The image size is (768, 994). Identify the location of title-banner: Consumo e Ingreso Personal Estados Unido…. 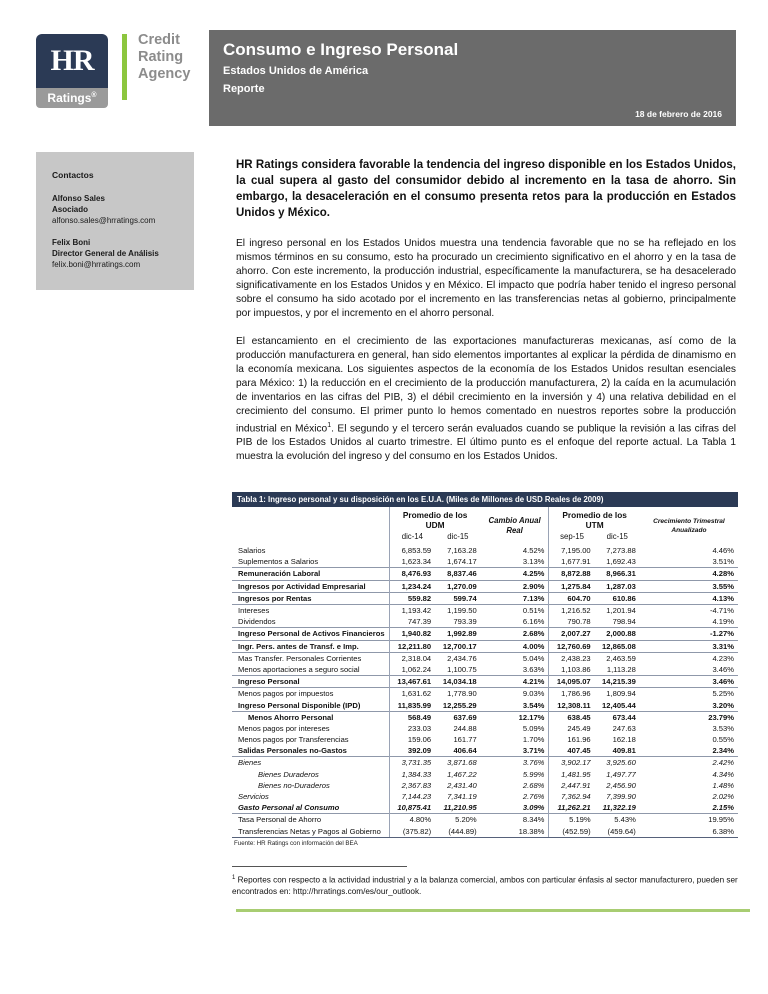
(472, 78).